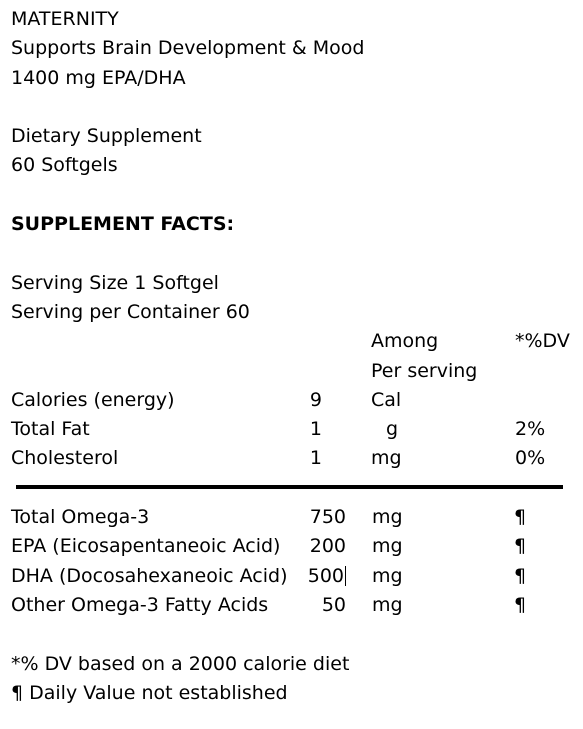  Describe the element at coordinates (424, 371) in the screenshot. I see `column-header-per-serving: Per serving` at that location.